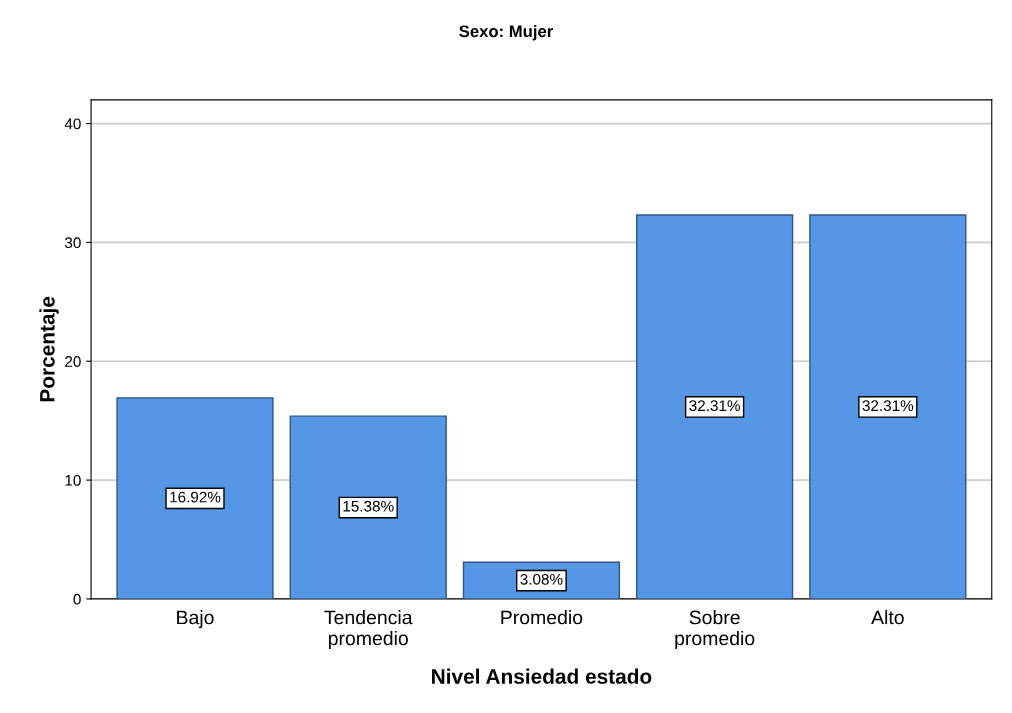  I want to click on x-tick-label: Alto, so click(887, 617).